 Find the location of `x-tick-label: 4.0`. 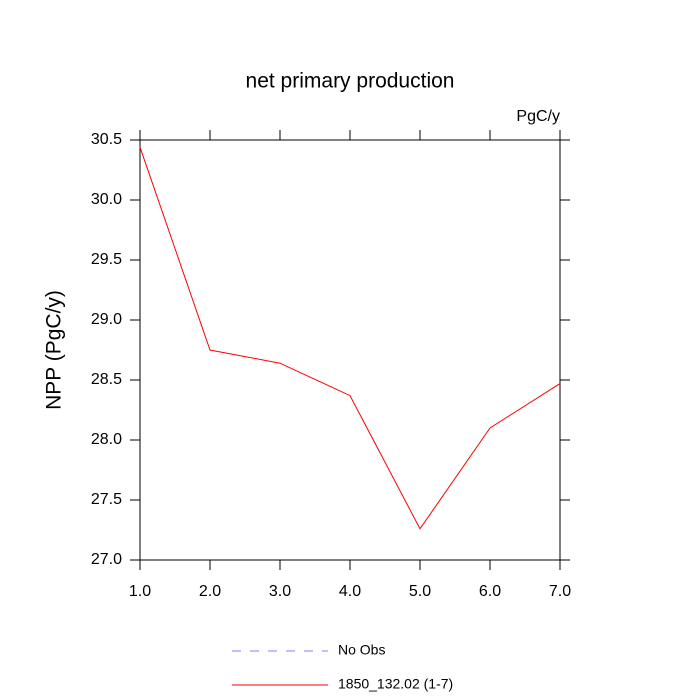

x-tick-label: 4.0 is located at coordinates (350, 591).